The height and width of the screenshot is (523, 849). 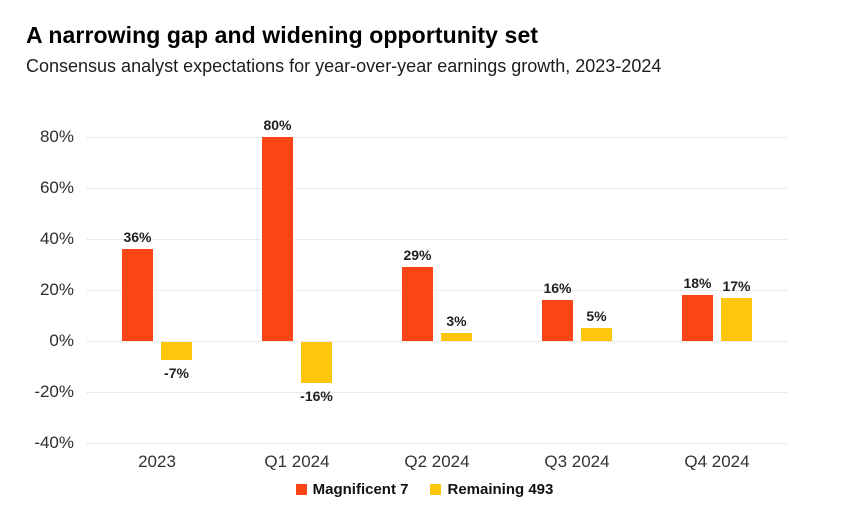 I want to click on bar-value-label: 3%, so click(x=456, y=321).